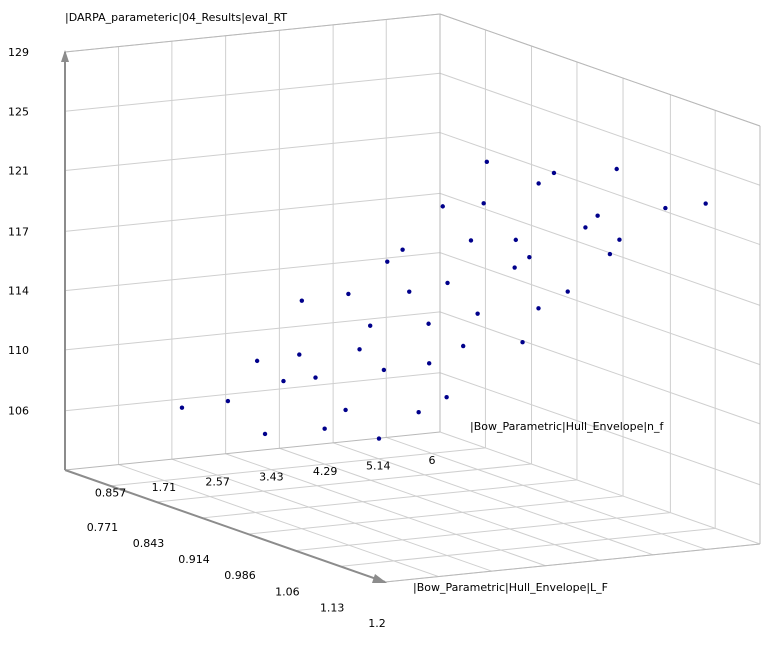 The image size is (770, 649). I want to click on x-tick-label: 1.71, so click(164, 487).